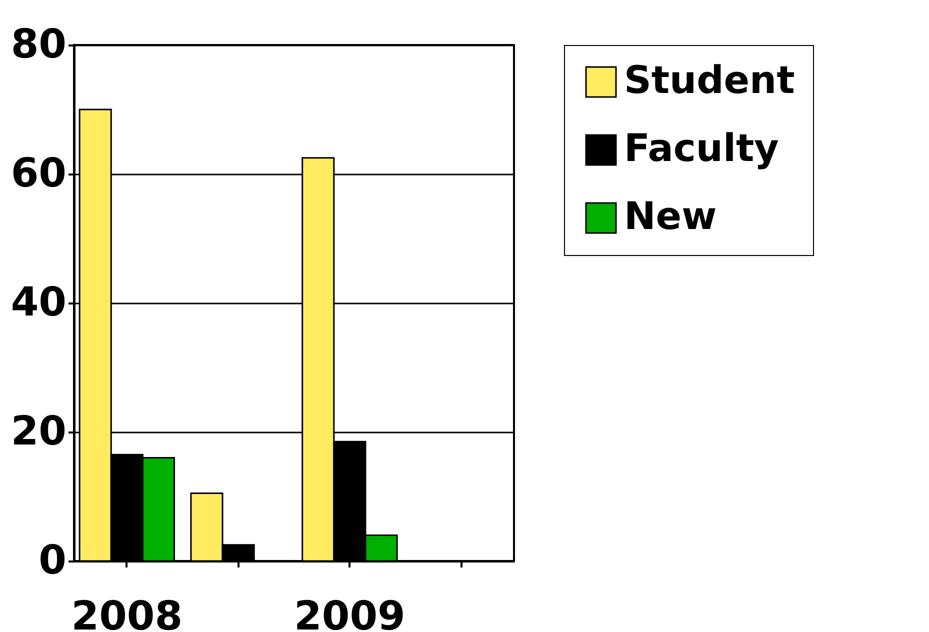 The height and width of the screenshot is (632, 929). I want to click on legend-label: New, so click(670, 216).